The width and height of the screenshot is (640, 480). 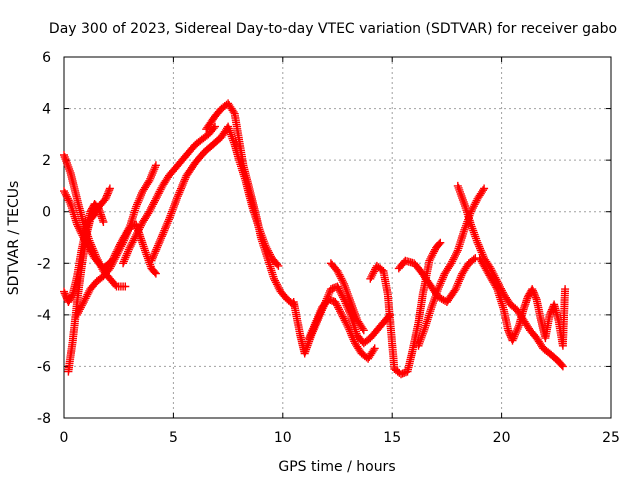 What do you see at coordinates (611, 438) in the screenshot?
I see `x-tick-label: 25` at bounding box center [611, 438].